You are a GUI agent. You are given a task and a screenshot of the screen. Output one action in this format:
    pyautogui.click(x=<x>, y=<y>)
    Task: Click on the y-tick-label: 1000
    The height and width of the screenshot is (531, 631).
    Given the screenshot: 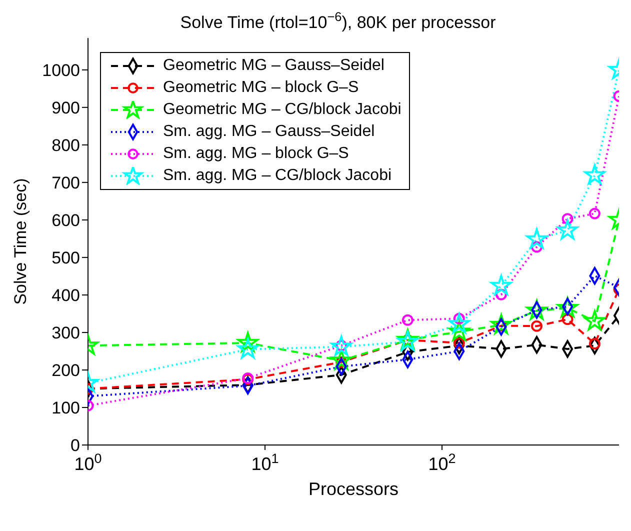 What is the action you would take?
    pyautogui.click(x=61, y=70)
    